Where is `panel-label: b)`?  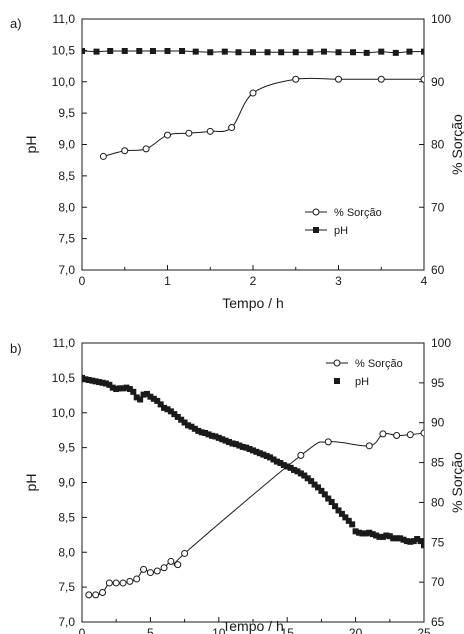
panel-label: b) is located at coordinates (16, 348).